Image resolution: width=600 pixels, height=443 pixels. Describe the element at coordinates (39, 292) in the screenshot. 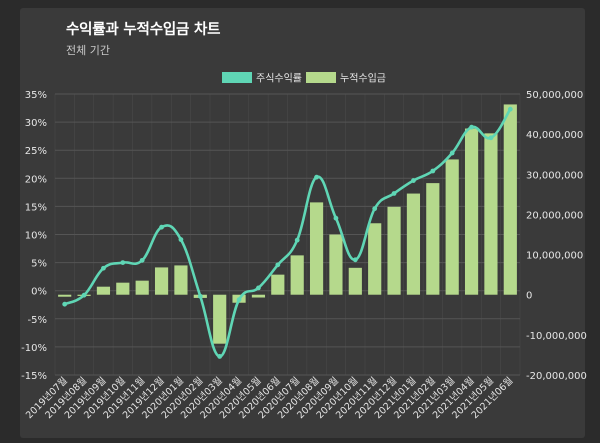

I see `y-left-tick-label: 0%` at that location.